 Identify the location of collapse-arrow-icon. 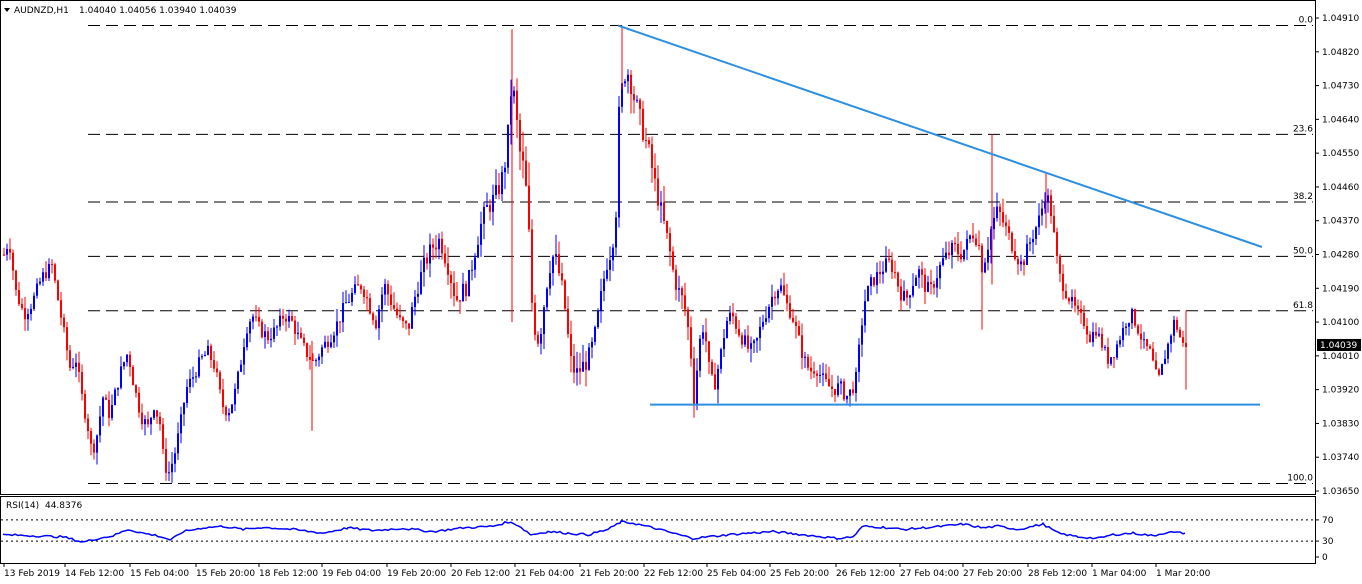
(7, 10).